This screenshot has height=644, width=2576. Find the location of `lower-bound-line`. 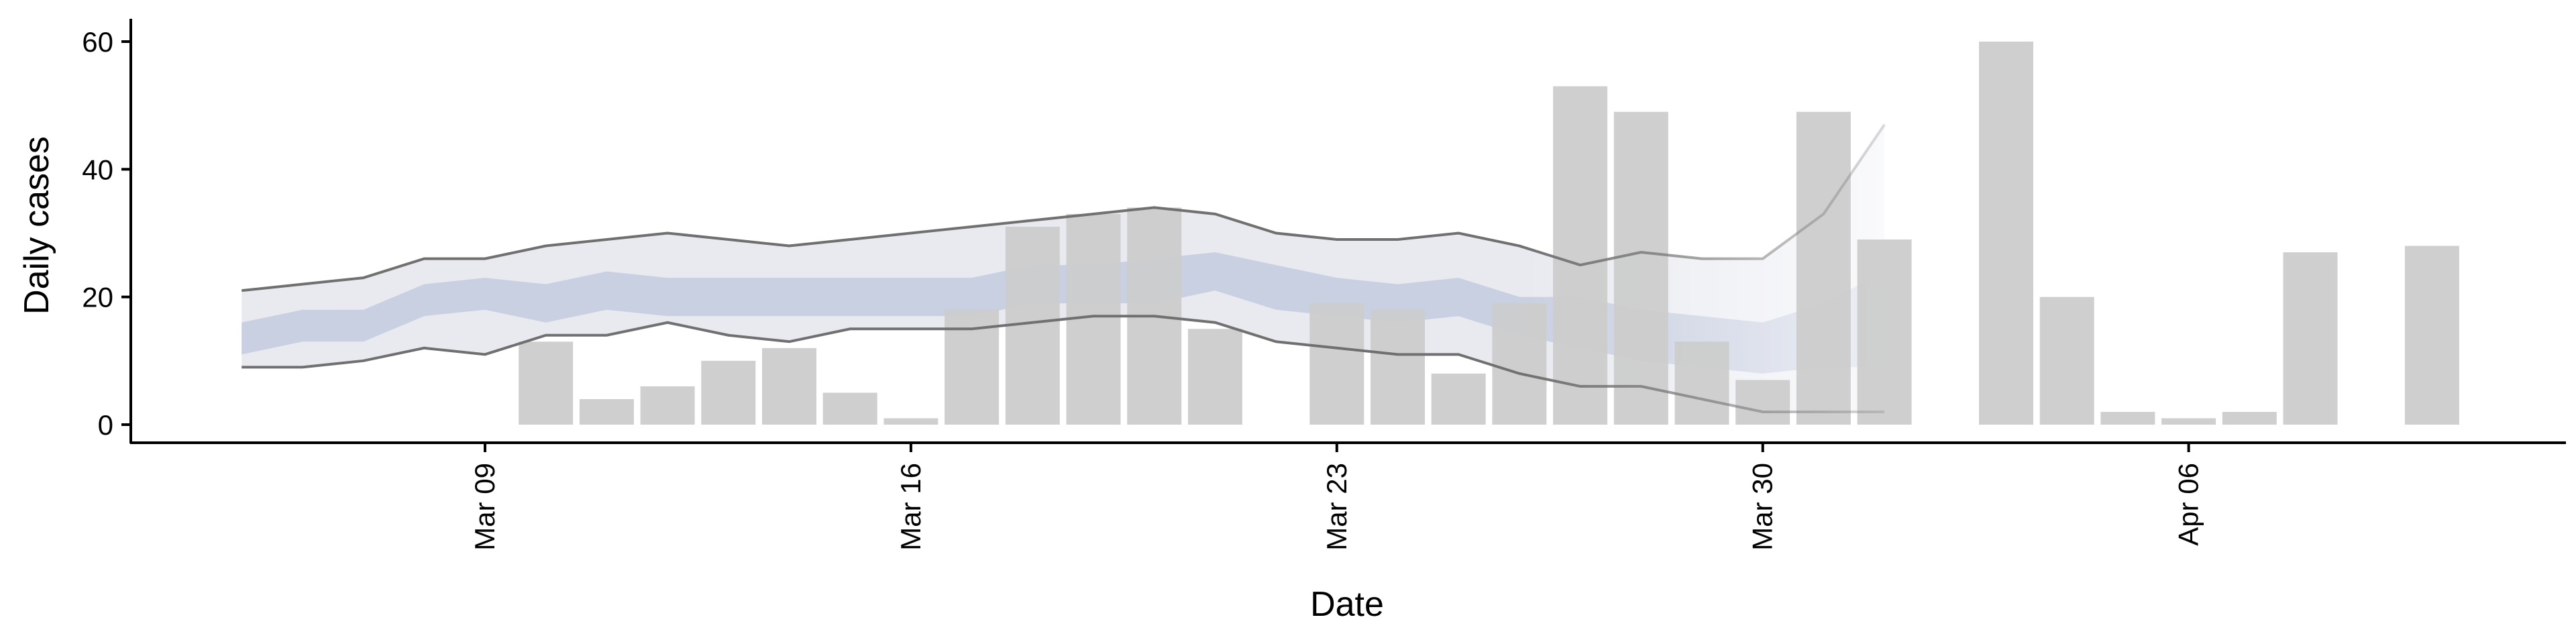

lower-bound-line is located at coordinates (1063, 364).